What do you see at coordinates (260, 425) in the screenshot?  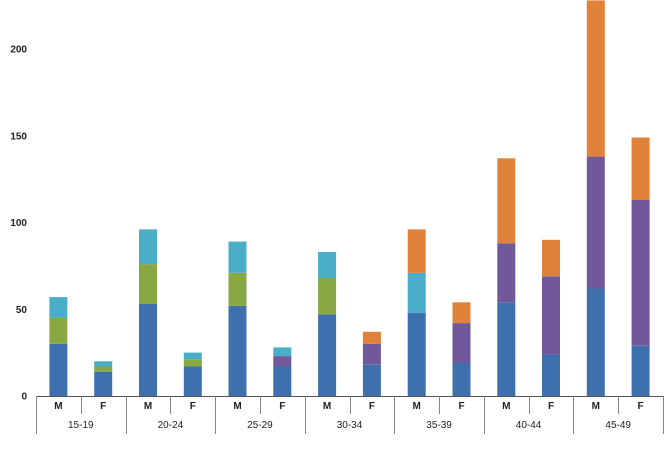 I see `group-label: 25-29` at bounding box center [260, 425].